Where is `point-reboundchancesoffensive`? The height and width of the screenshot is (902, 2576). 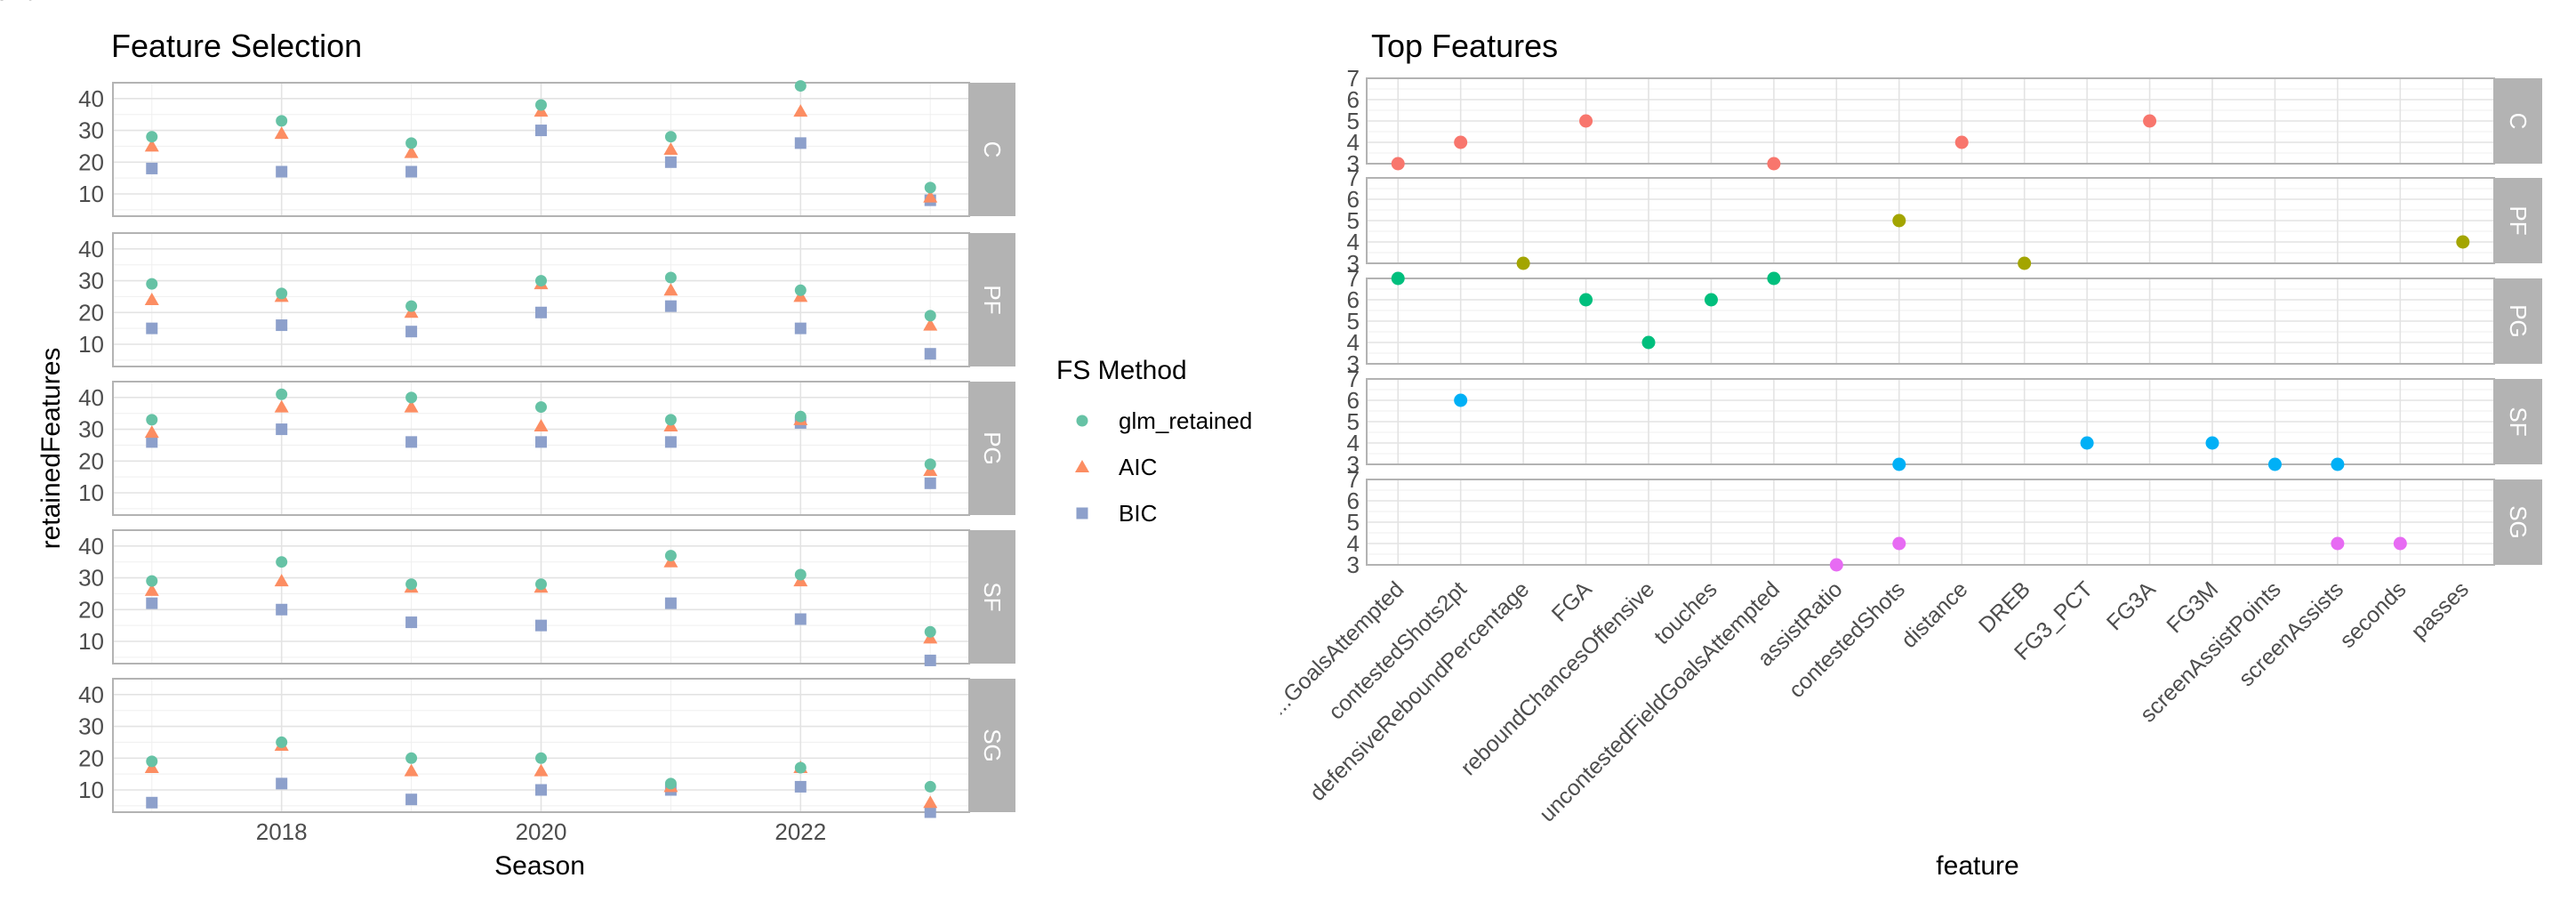
point-reboundchancesoffensive is located at coordinates (1648, 342).